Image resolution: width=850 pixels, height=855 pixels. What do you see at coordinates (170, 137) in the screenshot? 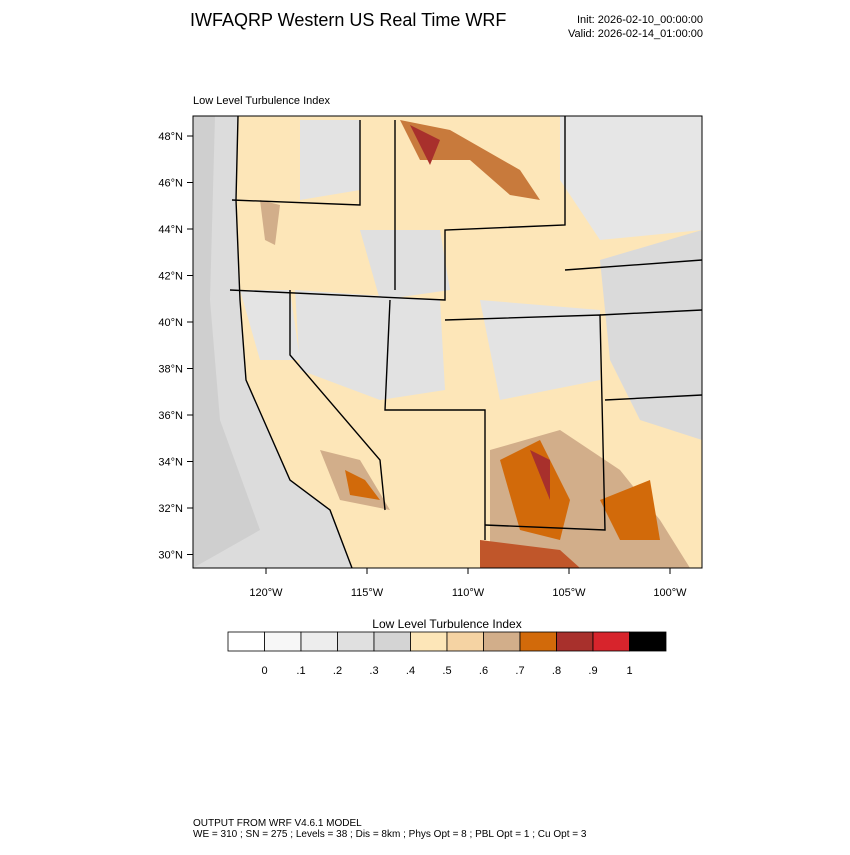
I see `lat-label: 48°N` at bounding box center [170, 137].